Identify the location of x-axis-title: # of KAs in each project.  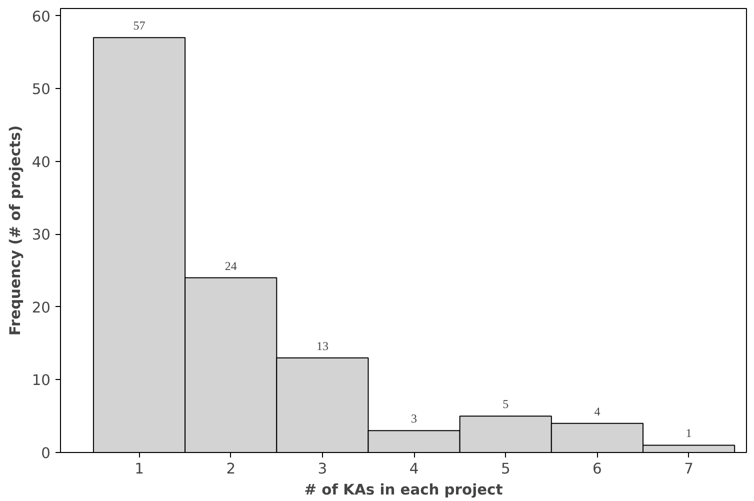
(403, 490).